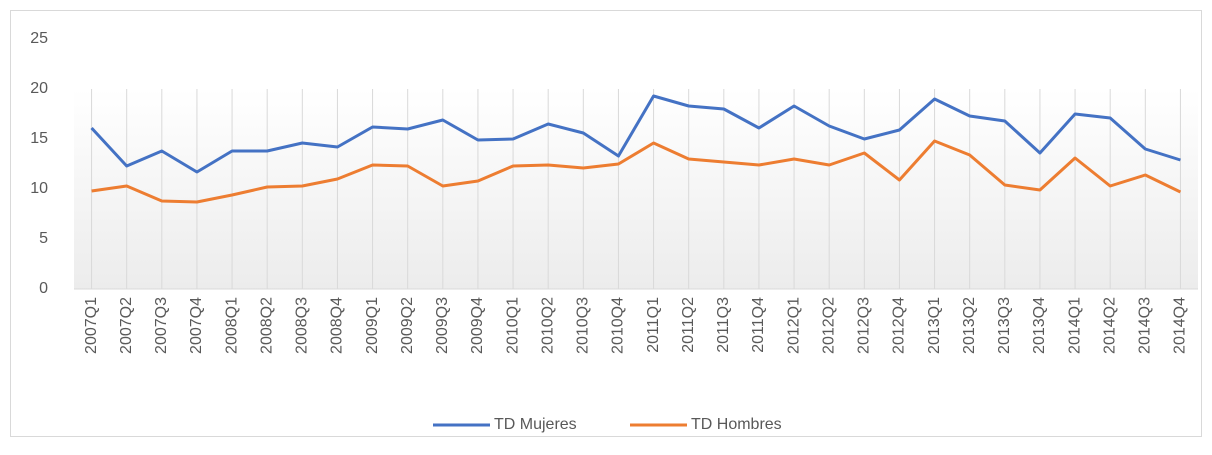 The height and width of the screenshot is (455, 1212). Describe the element at coordinates (43, 238) in the screenshot. I see `y-tick-label: 5` at that location.